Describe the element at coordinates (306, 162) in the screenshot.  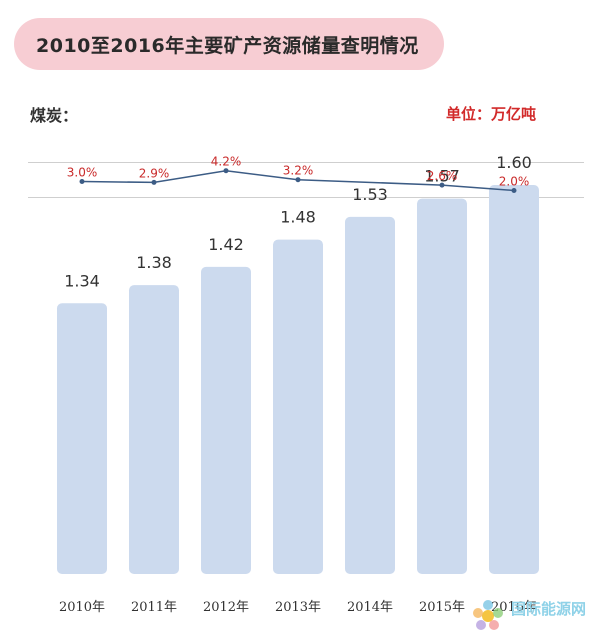
I see `growth-band-top-rule` at that location.